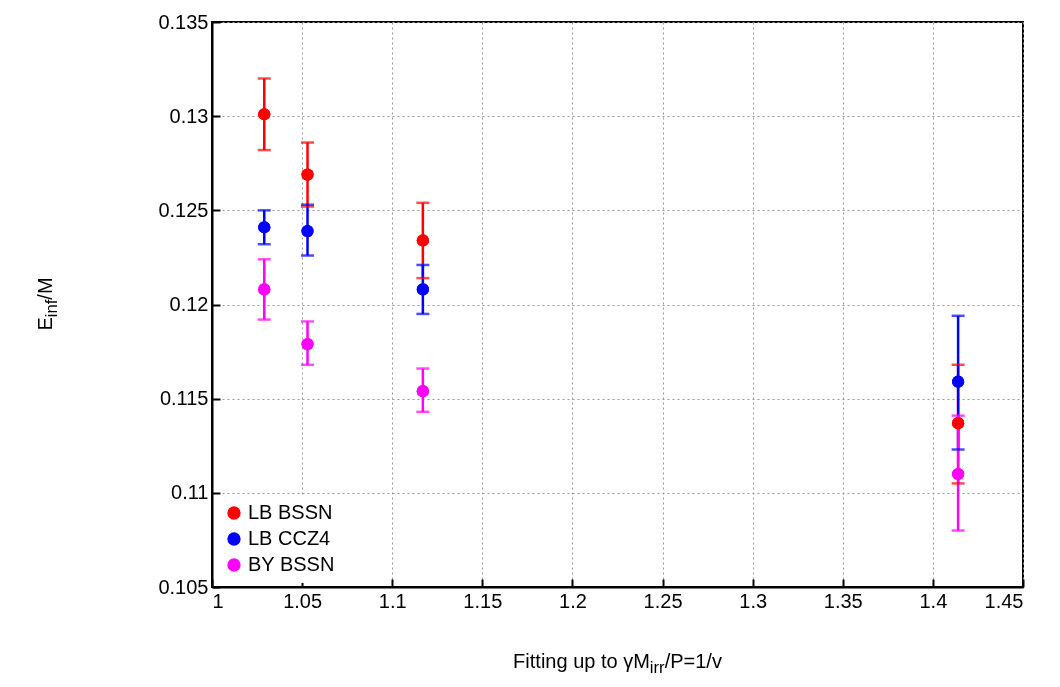 Image resolution: width=1060 pixels, height=687 pixels. I want to click on x-tick-label: 1.3, so click(753, 600).